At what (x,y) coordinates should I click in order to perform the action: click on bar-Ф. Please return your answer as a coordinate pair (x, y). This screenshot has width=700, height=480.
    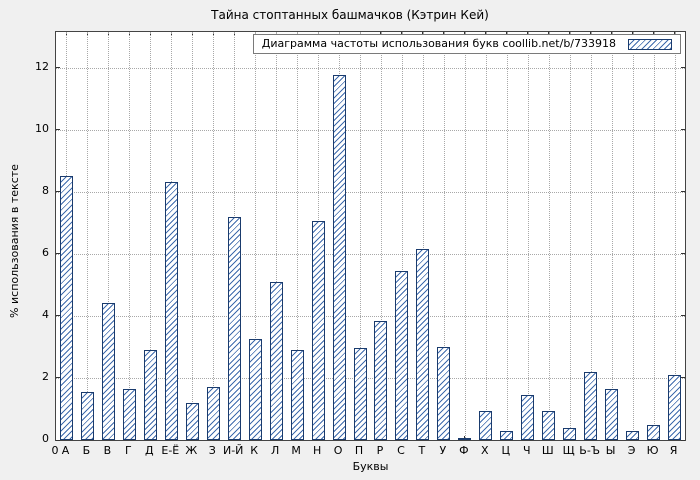
    Looking at the image, I should click on (465, 439).